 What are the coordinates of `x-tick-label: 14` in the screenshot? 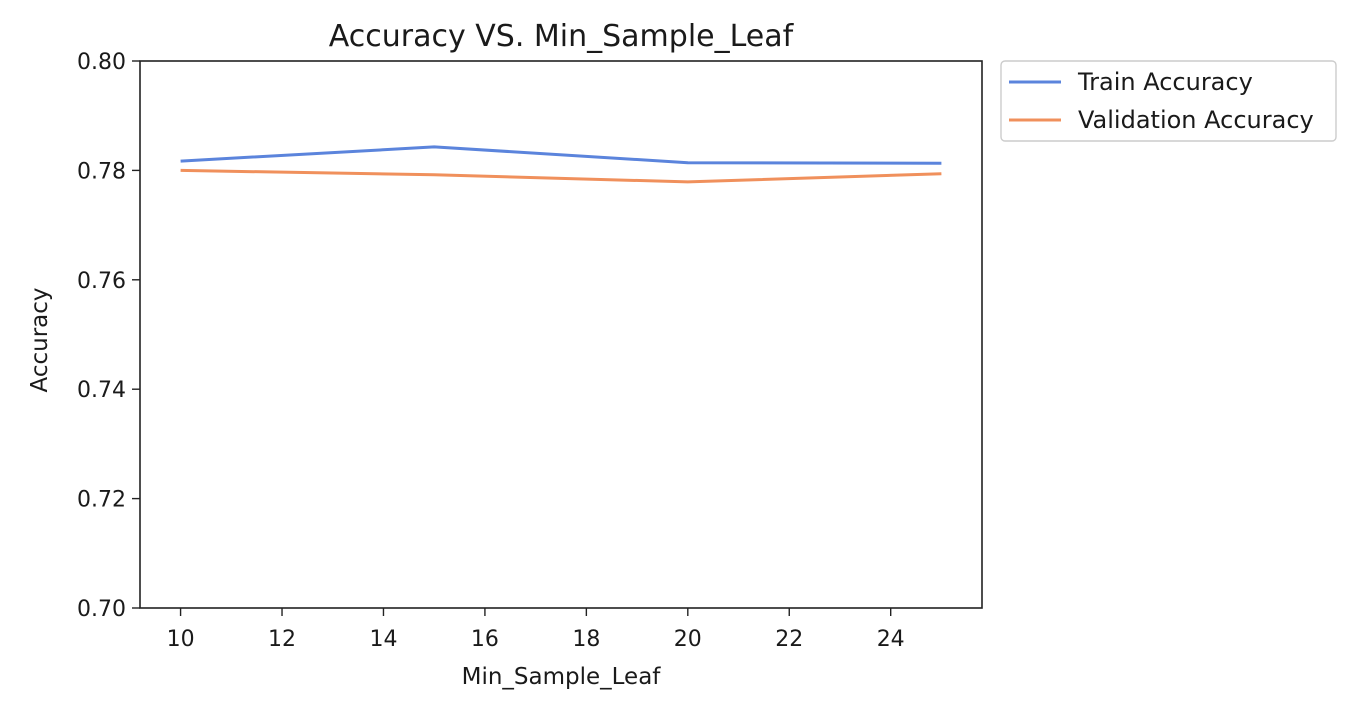 It's located at (383, 639).